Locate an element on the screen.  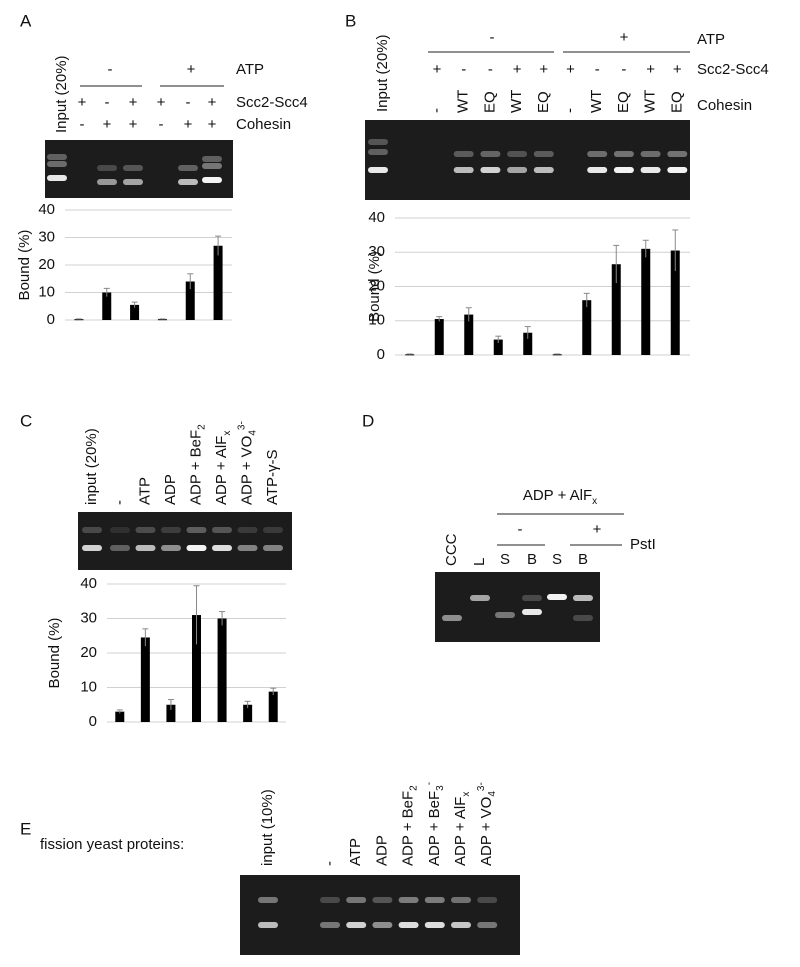
lane-label: ADP + AlFx is located at coordinates (462, 829).